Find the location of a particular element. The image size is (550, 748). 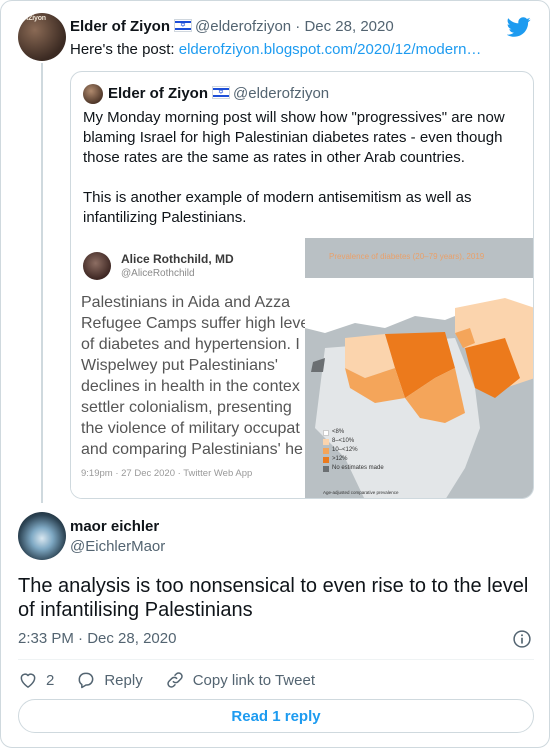

twitter-bird-icon is located at coordinates (519, 27).